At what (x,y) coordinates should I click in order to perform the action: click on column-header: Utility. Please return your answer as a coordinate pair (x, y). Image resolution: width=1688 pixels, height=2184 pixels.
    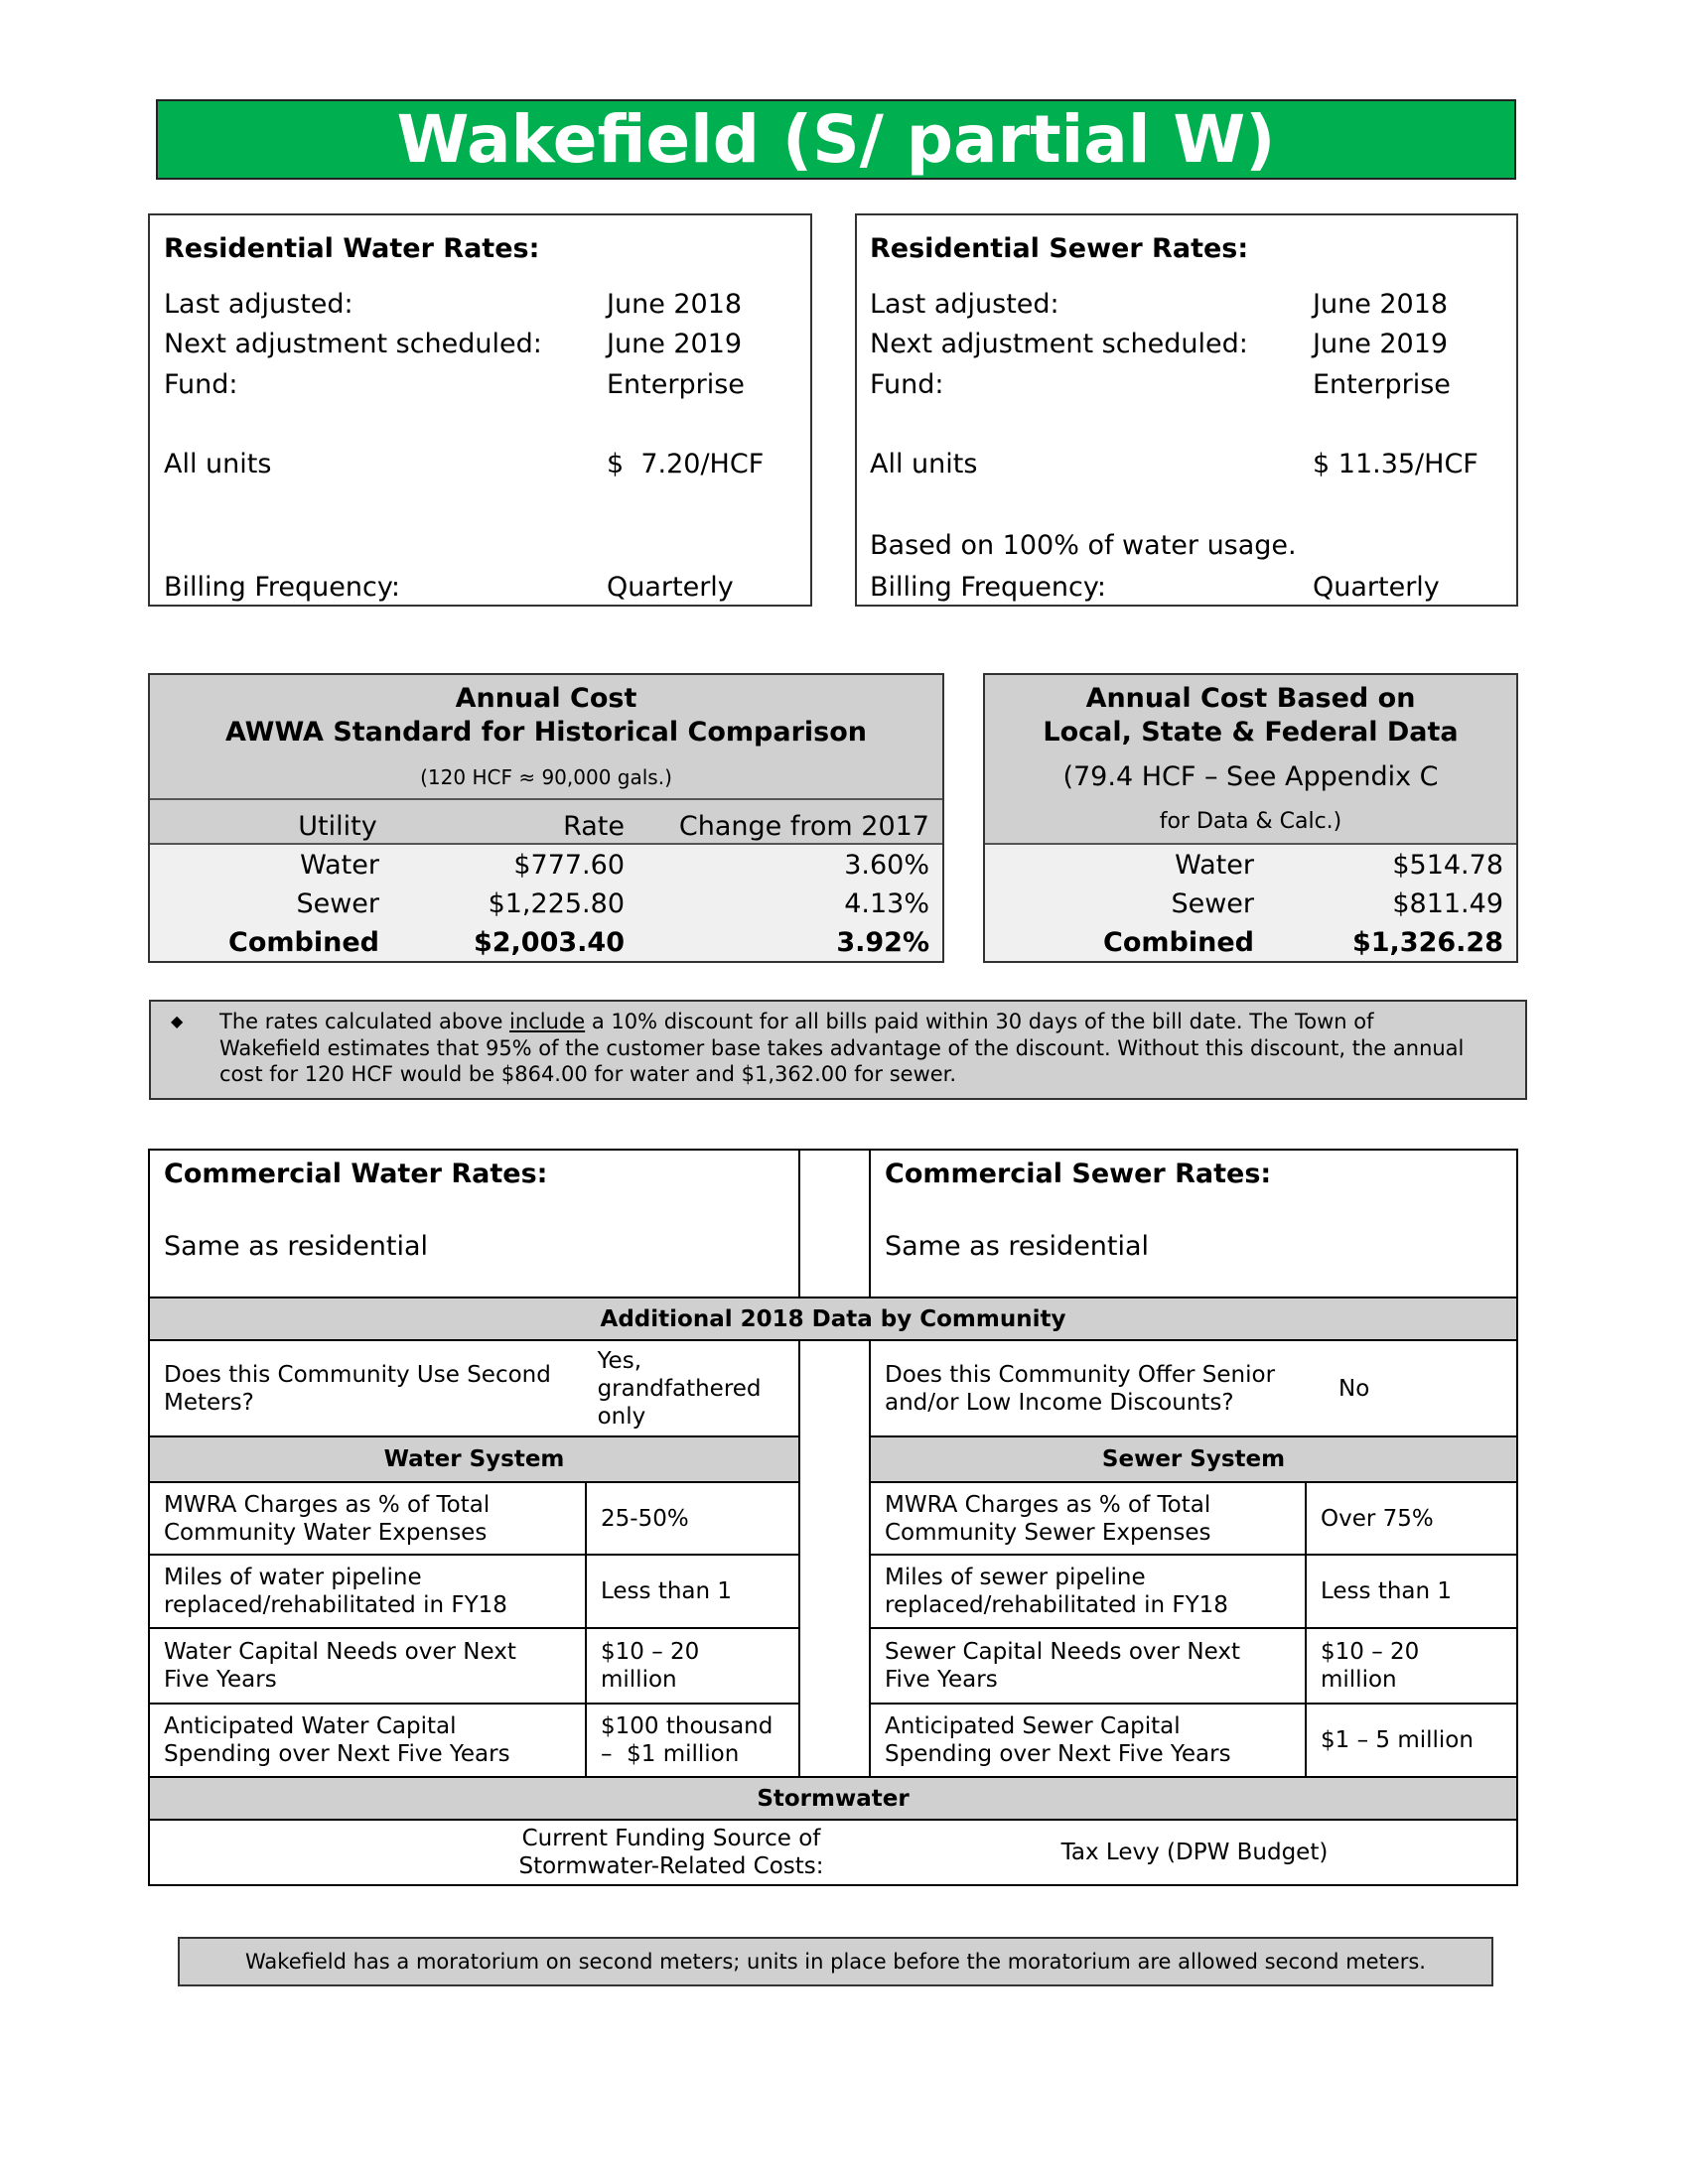
    Looking at the image, I should click on (337, 826).